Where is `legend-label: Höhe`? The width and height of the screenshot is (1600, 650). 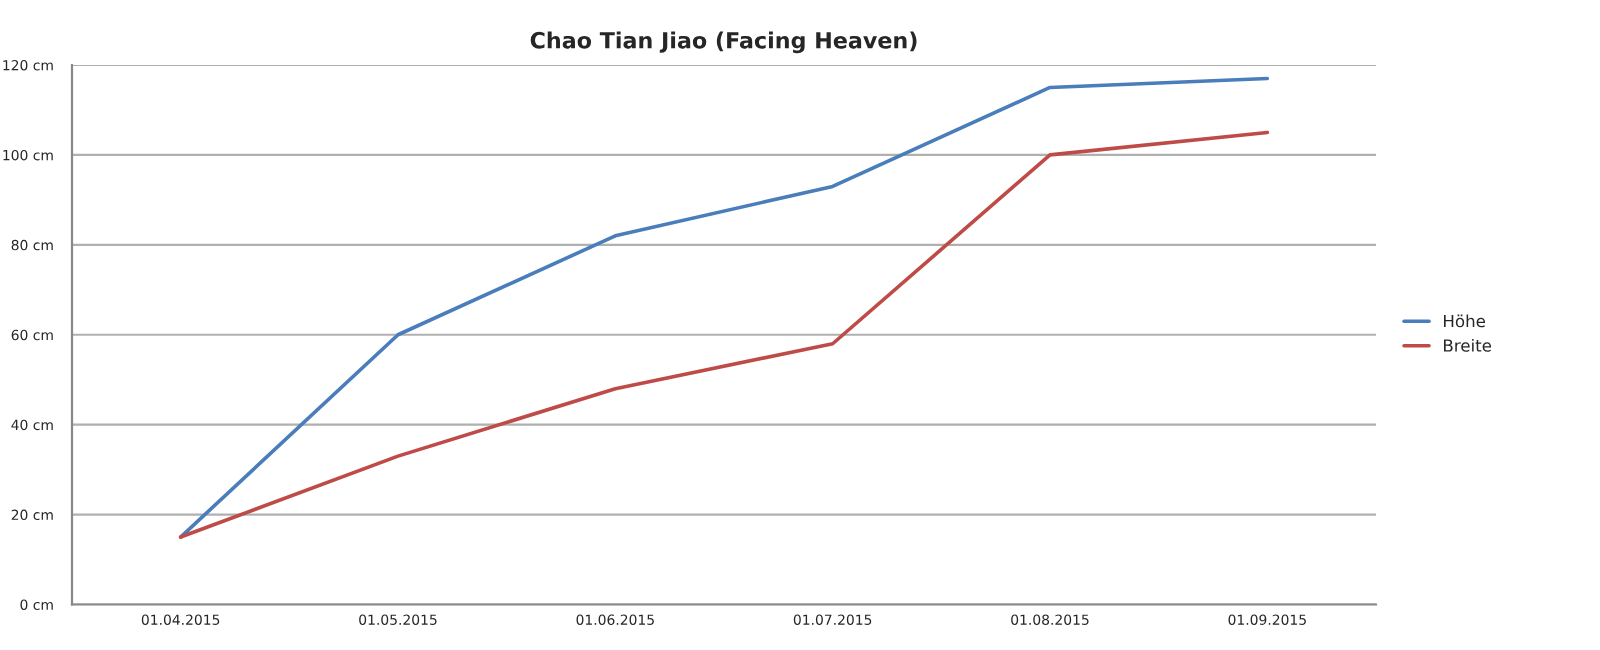
legend-label: Höhe is located at coordinates (1465, 321).